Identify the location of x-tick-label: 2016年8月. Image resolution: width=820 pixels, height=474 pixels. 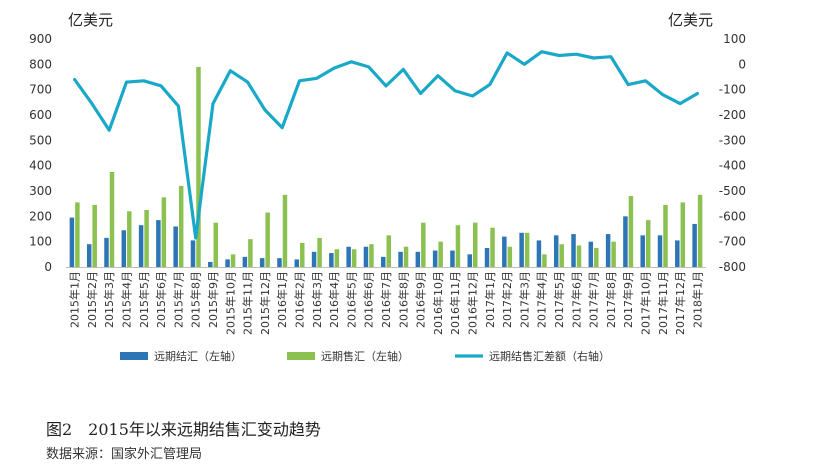
(403, 299).